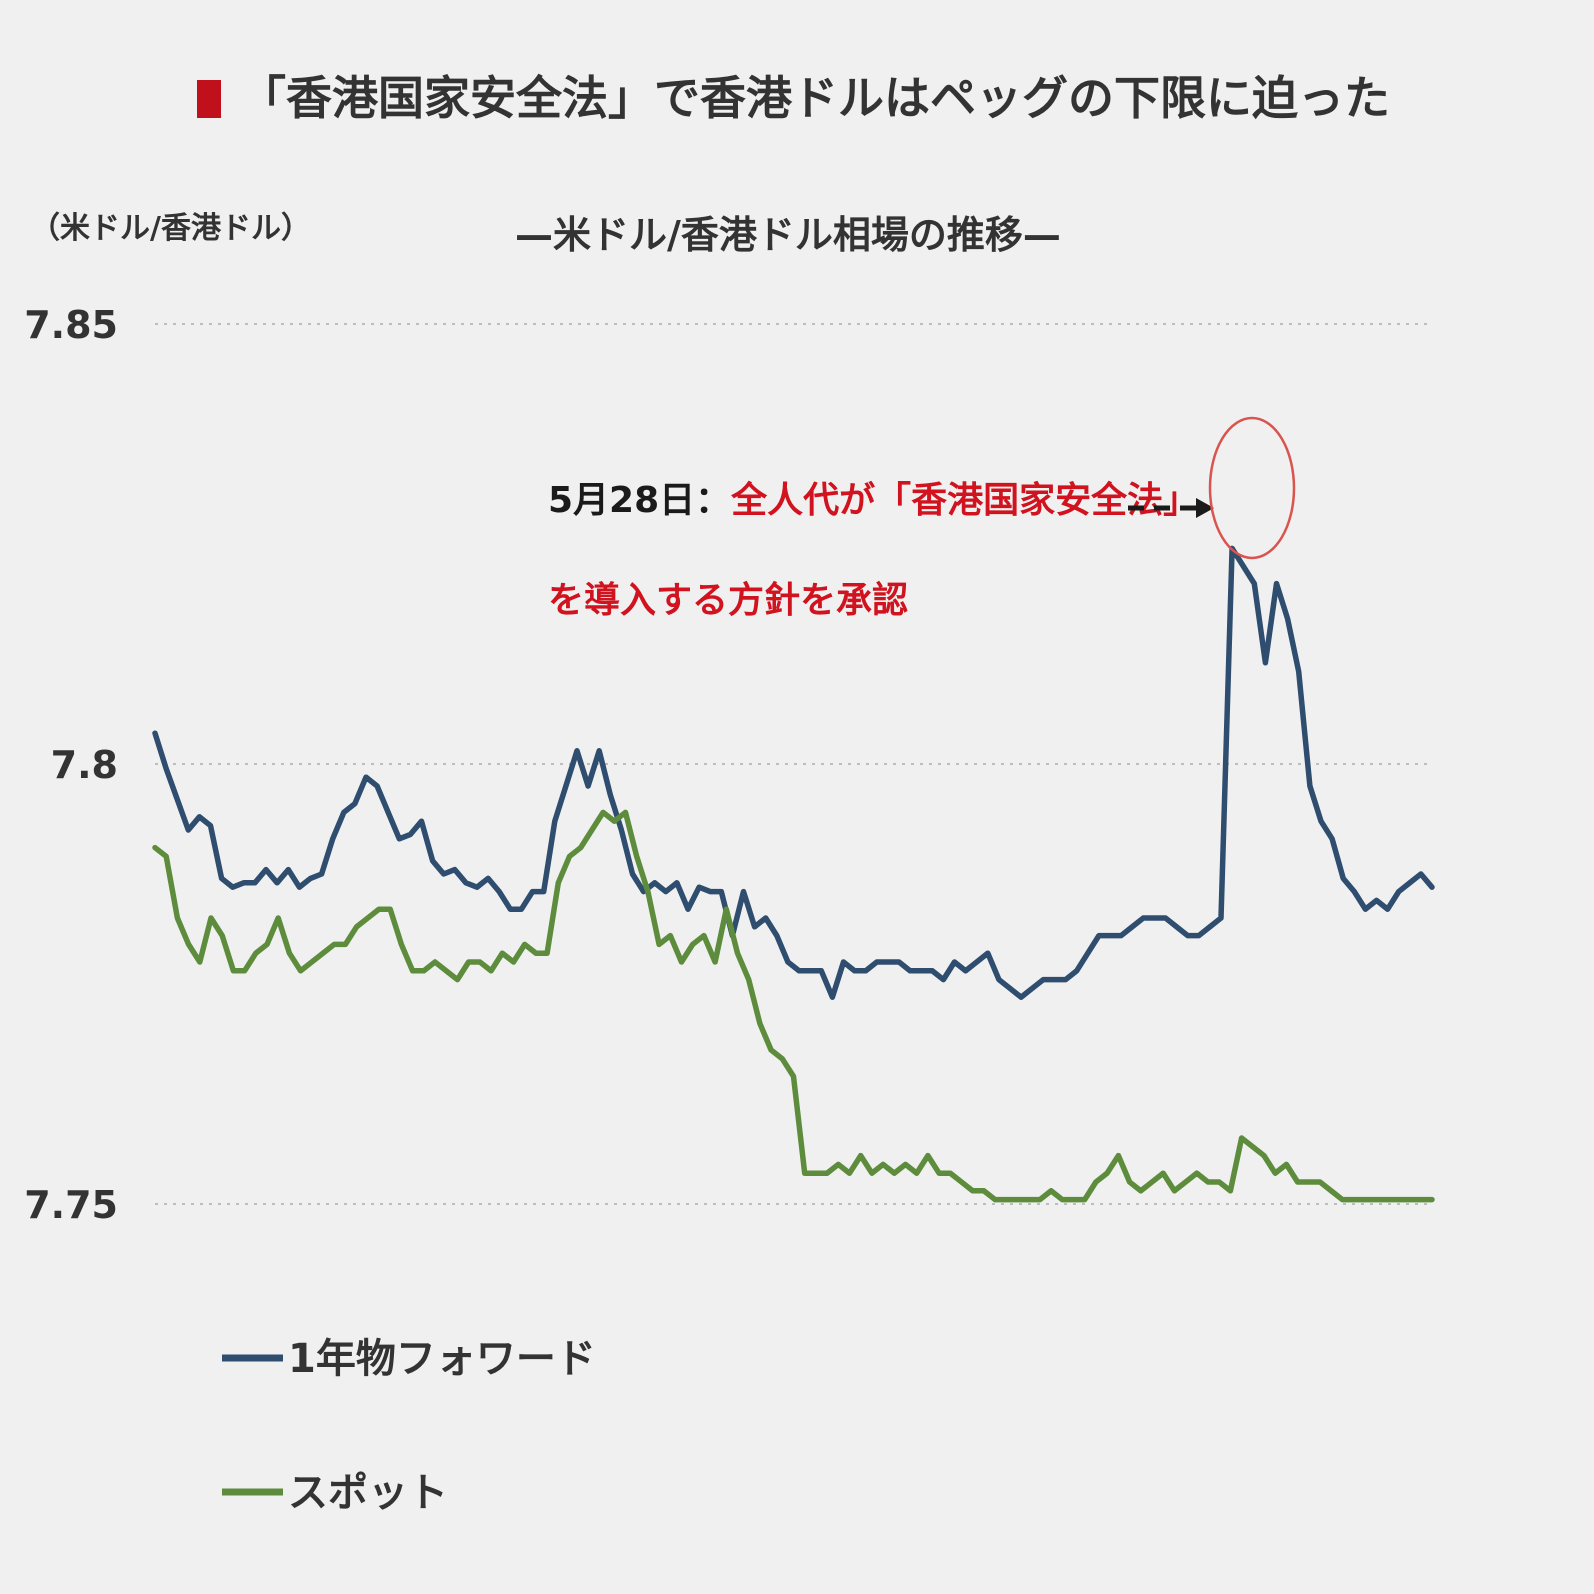  I want to click on chart-title: 「香港国家安全法」で香港ドルはペッグの下限に迫った, so click(815, 98).